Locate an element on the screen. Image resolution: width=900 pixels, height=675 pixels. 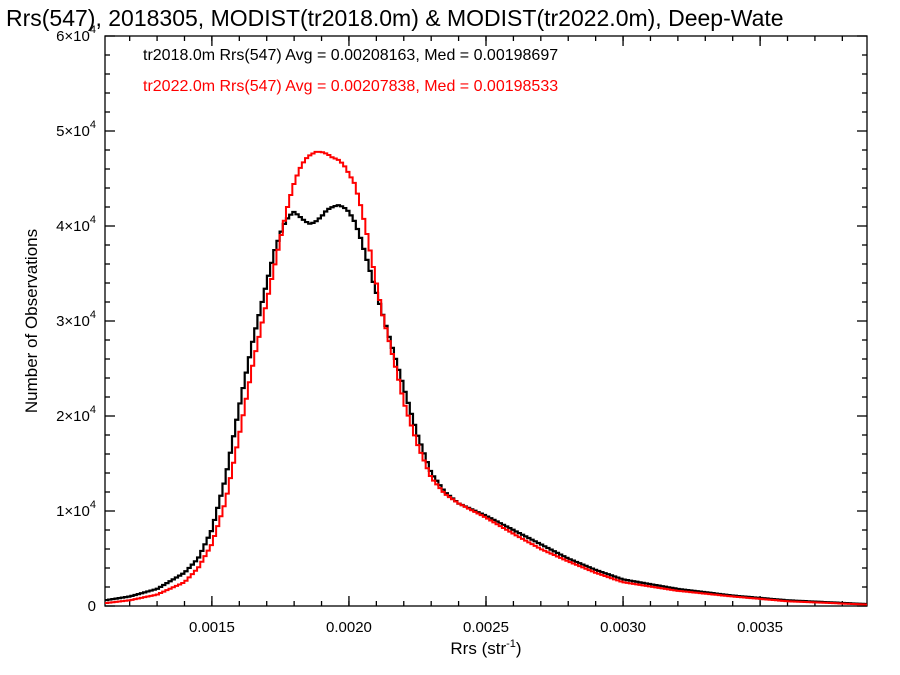
y-tick-label: 4×10⁴ is located at coordinates (76, 224).